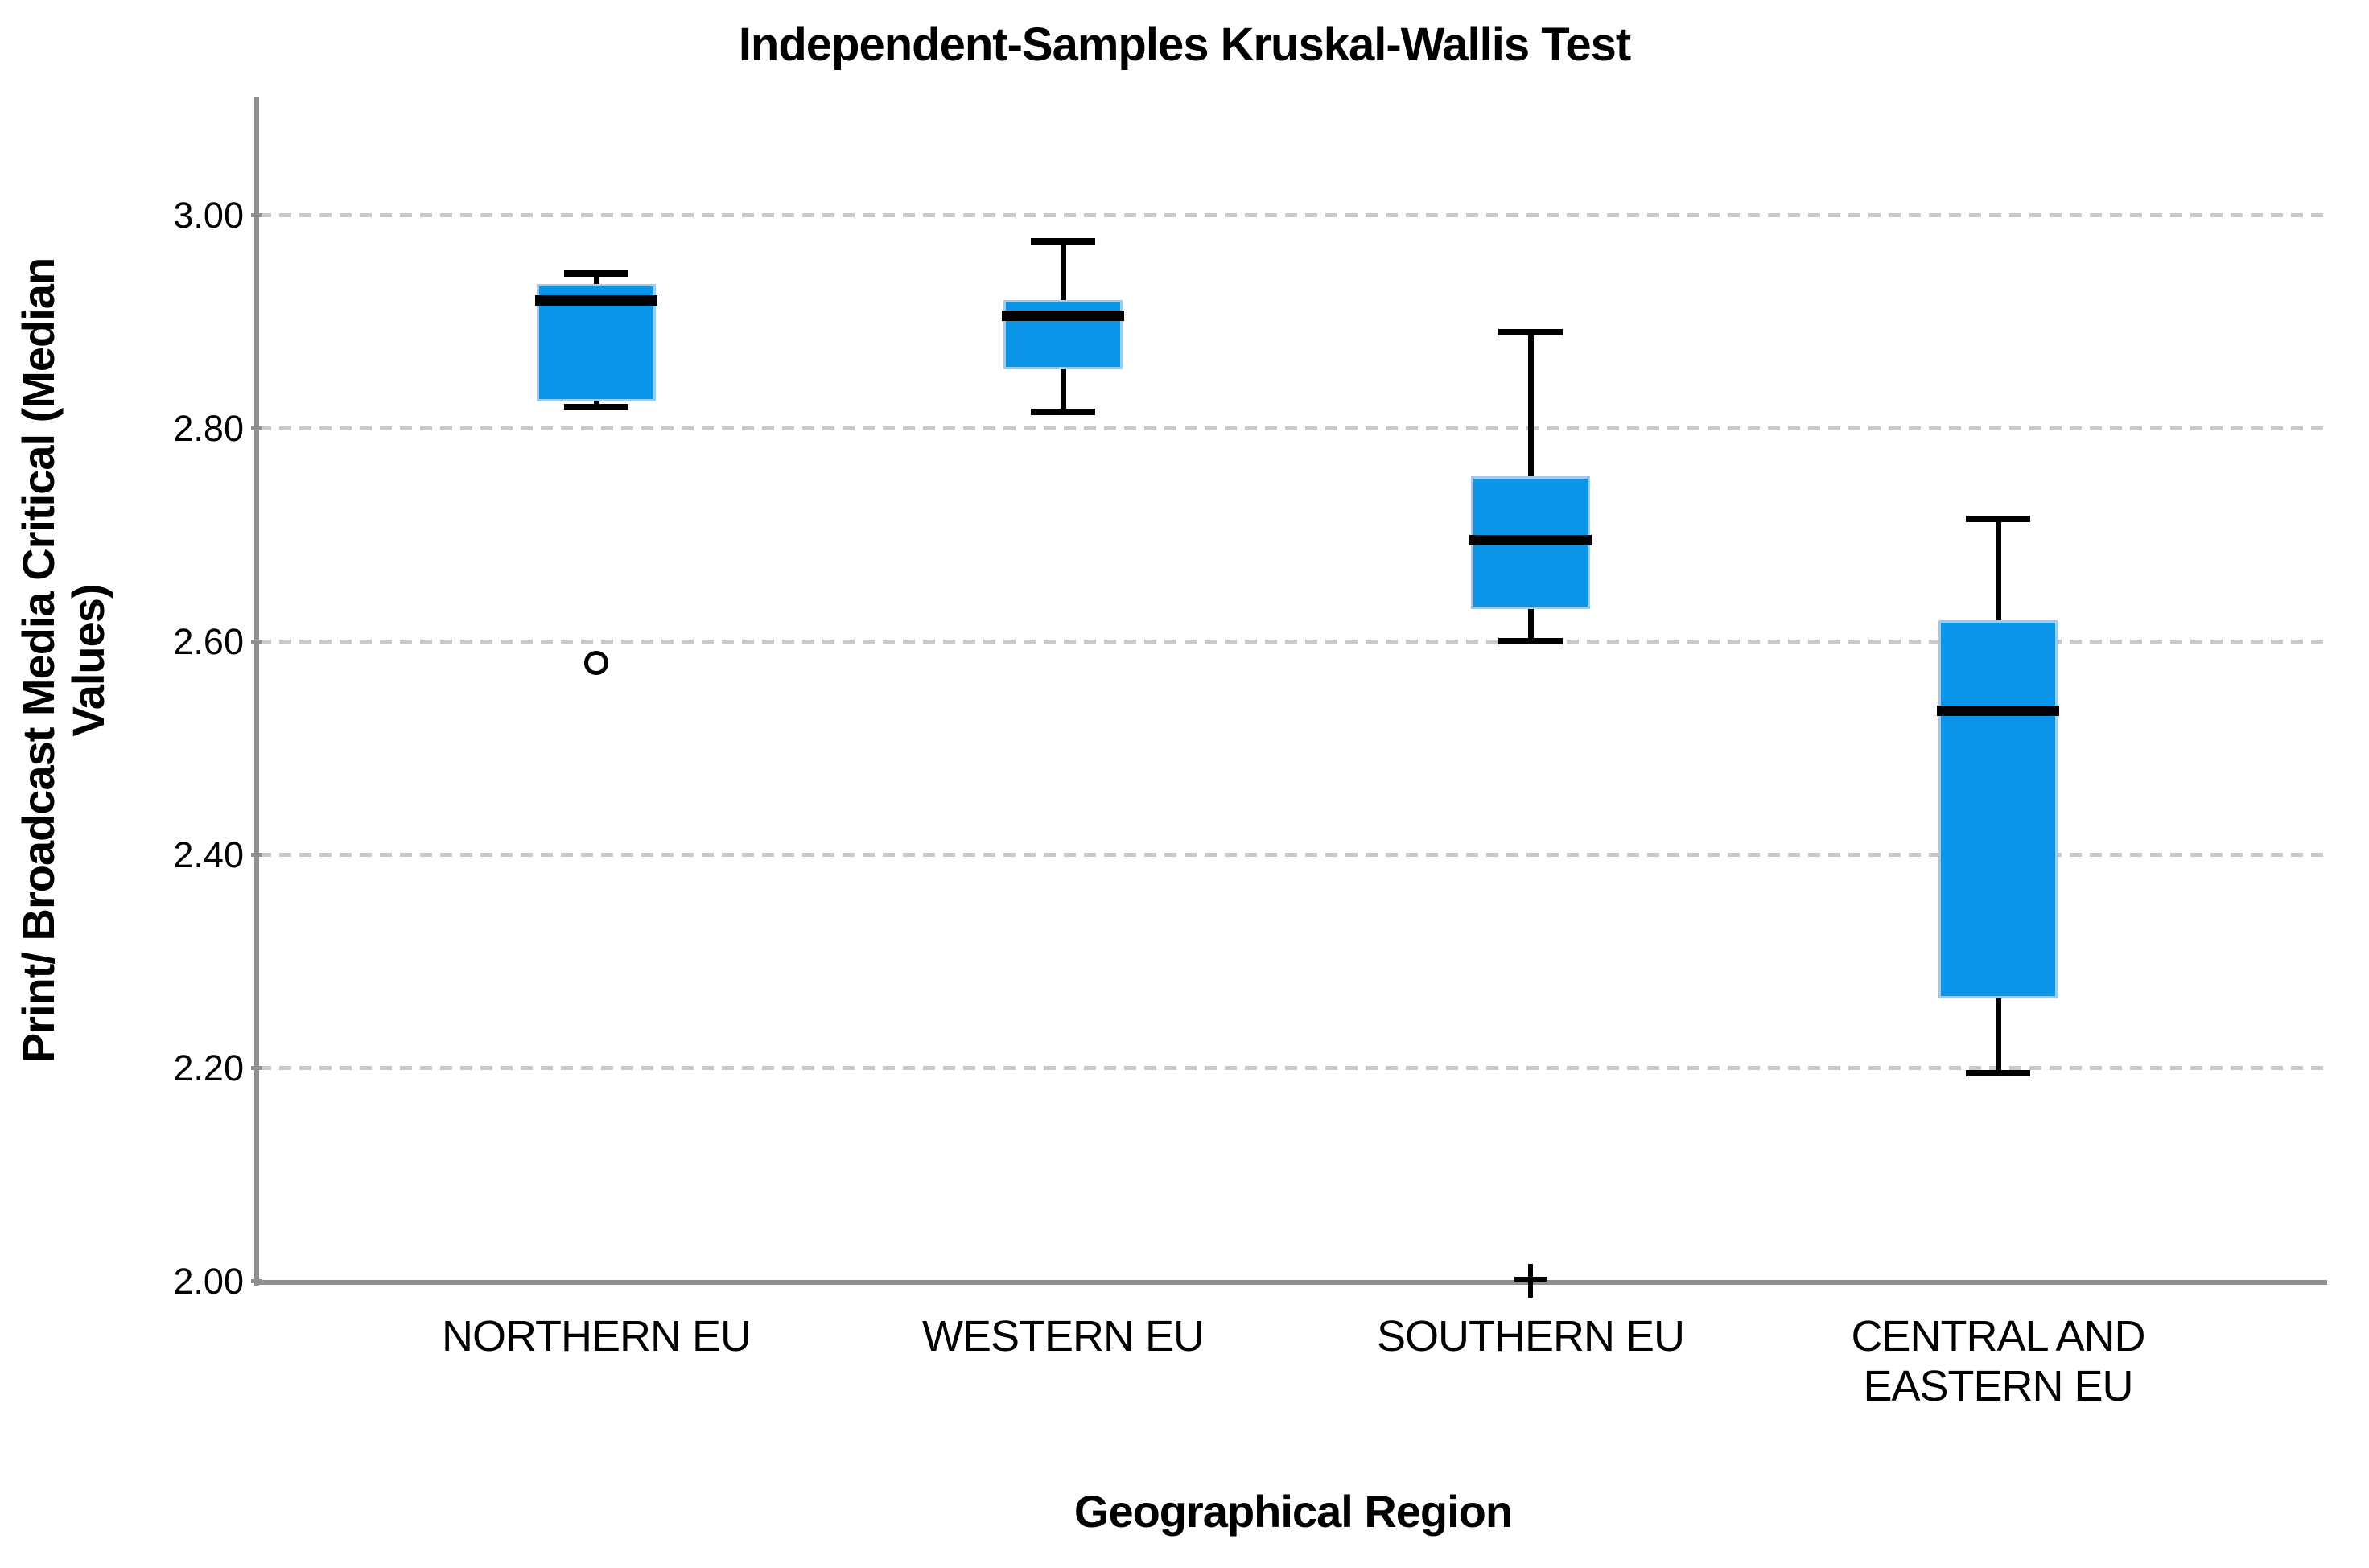  Describe the element at coordinates (1998, 1386) in the screenshot. I see `category-label-line: EASTERN EU` at that location.